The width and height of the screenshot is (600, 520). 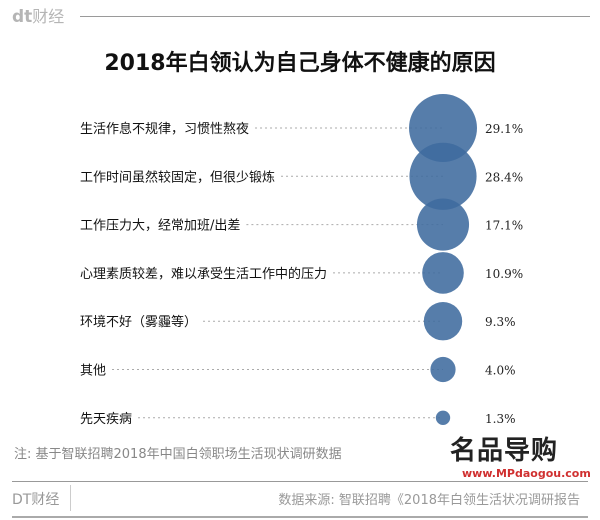 I want to click on source-text: 数据来源: 智联招聘《2018年白领生活状况调研报告, so click(x=429, y=500).